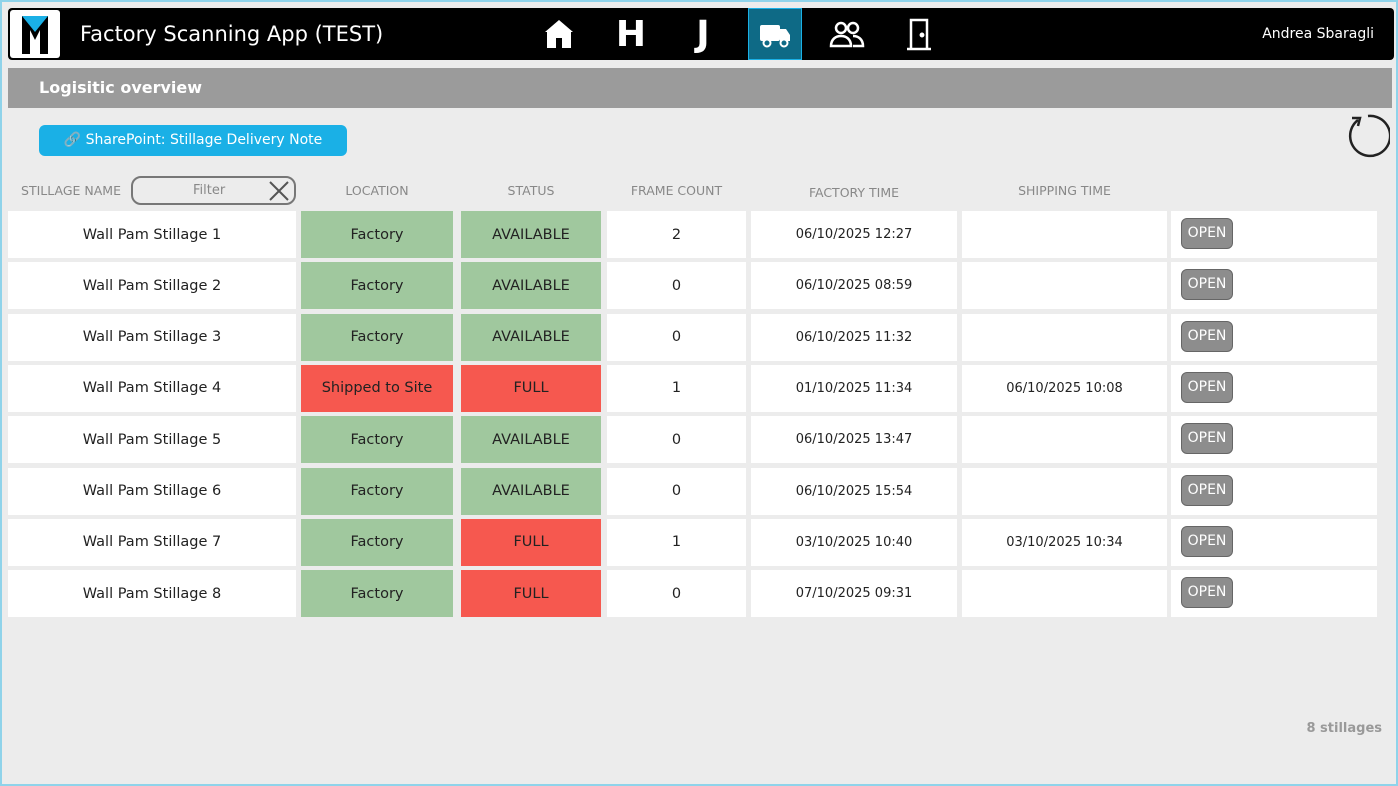 Image resolution: width=1398 pixels, height=786 pixels. Describe the element at coordinates (854, 337) in the screenshot. I see `factory-time-cell: 06/10/2025 11:32` at that location.